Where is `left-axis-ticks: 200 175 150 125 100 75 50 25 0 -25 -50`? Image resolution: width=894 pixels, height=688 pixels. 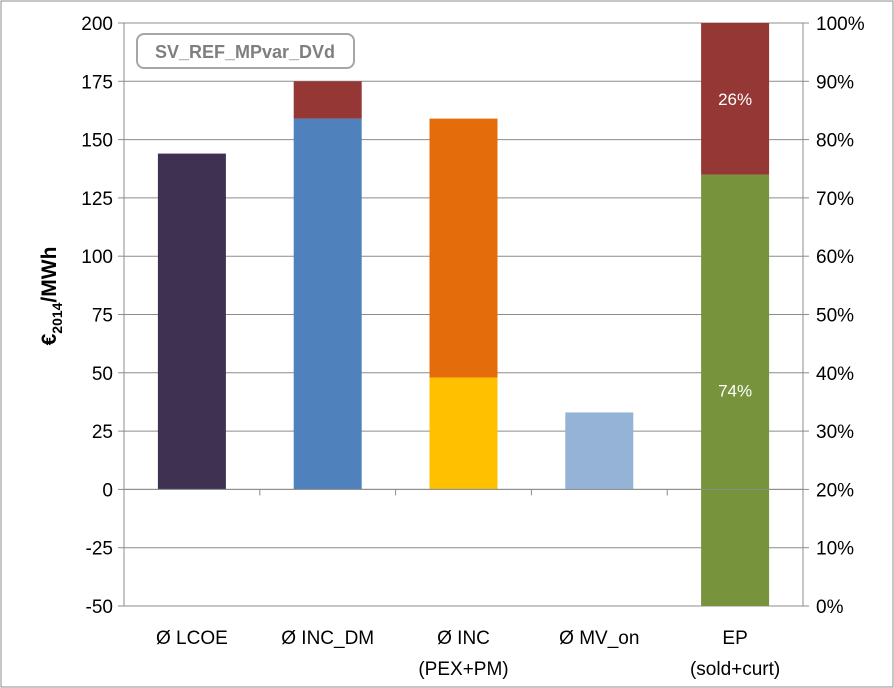
left-axis-ticks: 200 175 150 125 100 75 50 25 0 -25 -50 is located at coordinates (97, 316).